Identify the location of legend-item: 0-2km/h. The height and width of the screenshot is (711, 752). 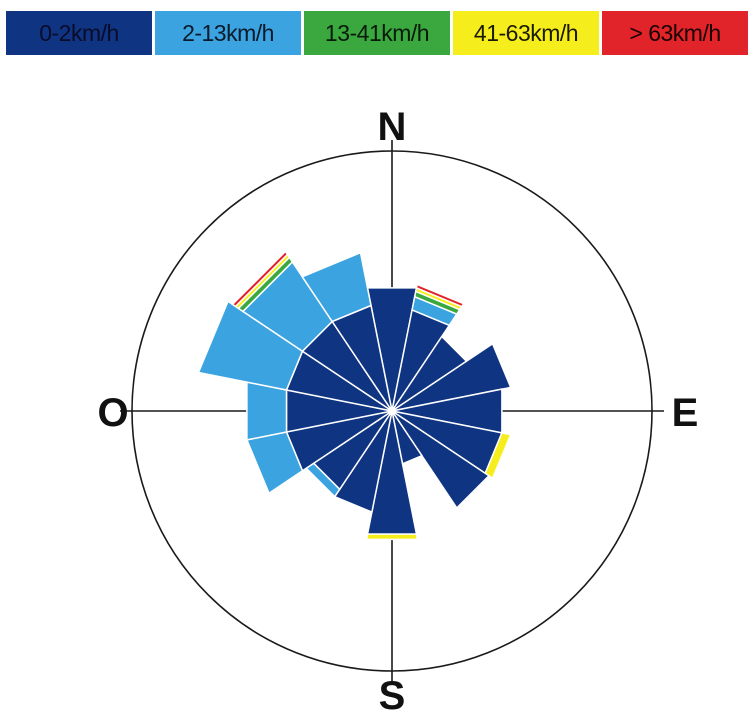
(79, 33).